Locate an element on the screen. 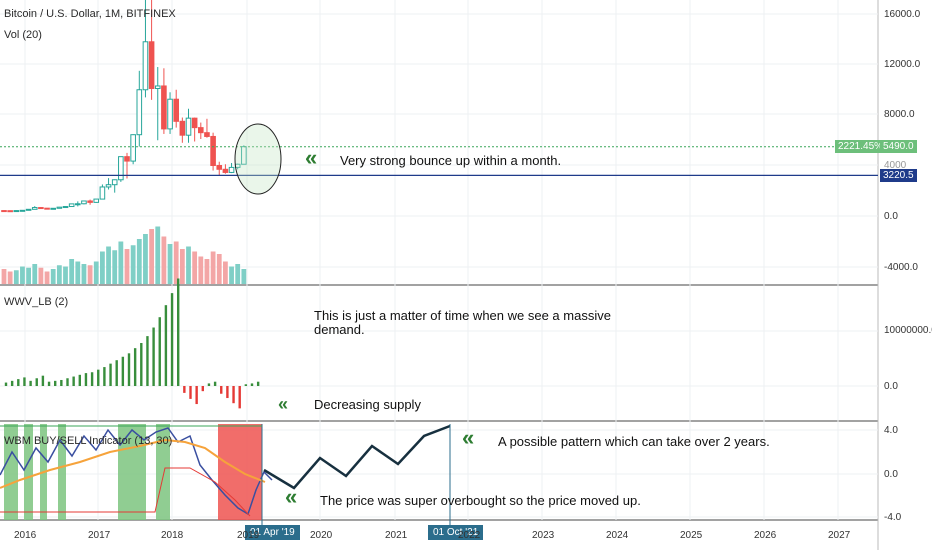  y-tick-label: 12000.0 is located at coordinates (902, 64).